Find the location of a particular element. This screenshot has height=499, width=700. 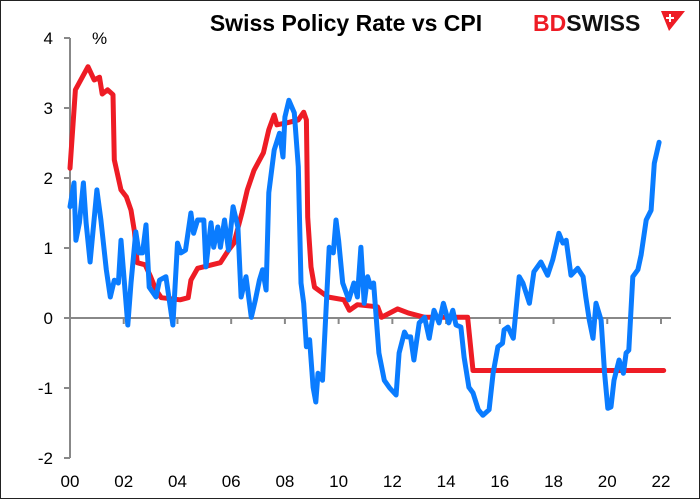

brand-logo: BDSWISS is located at coordinates (609, 23).